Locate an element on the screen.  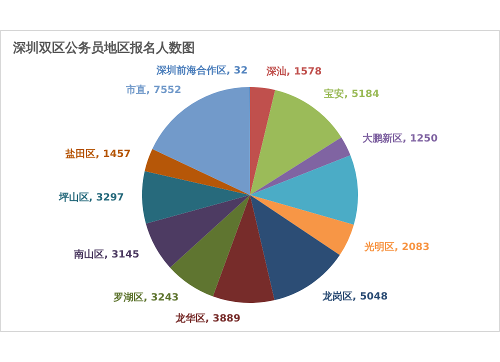
slice-label: 深圳前海合作区, 32 is located at coordinates (202, 70).